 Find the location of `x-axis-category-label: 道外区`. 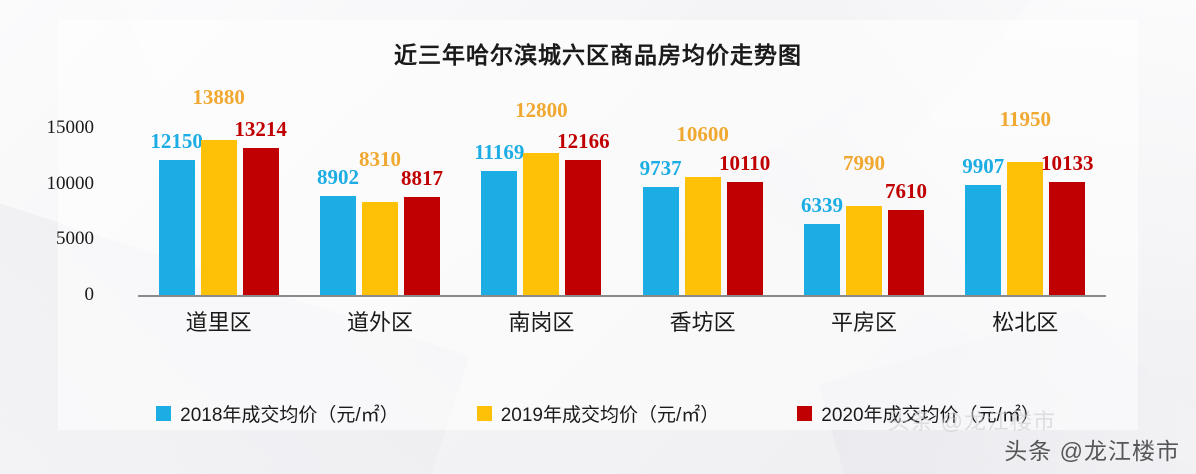

x-axis-category-label: 道外区 is located at coordinates (379, 322).